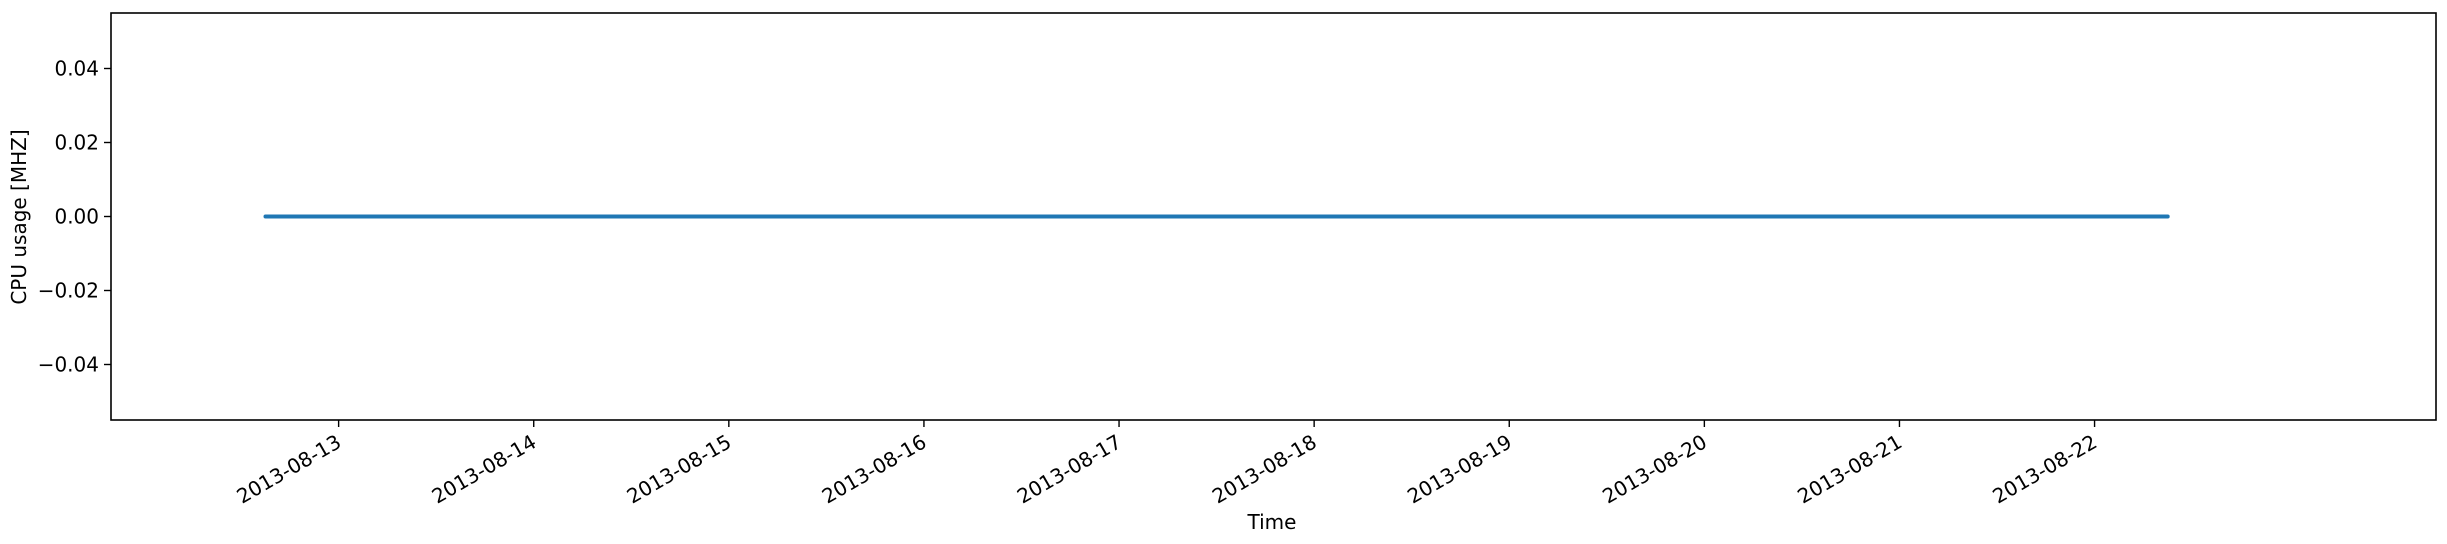 The image size is (2447, 544). Describe the element at coordinates (76, 143) in the screenshot. I see `y-tick-label: 0.02` at that location.